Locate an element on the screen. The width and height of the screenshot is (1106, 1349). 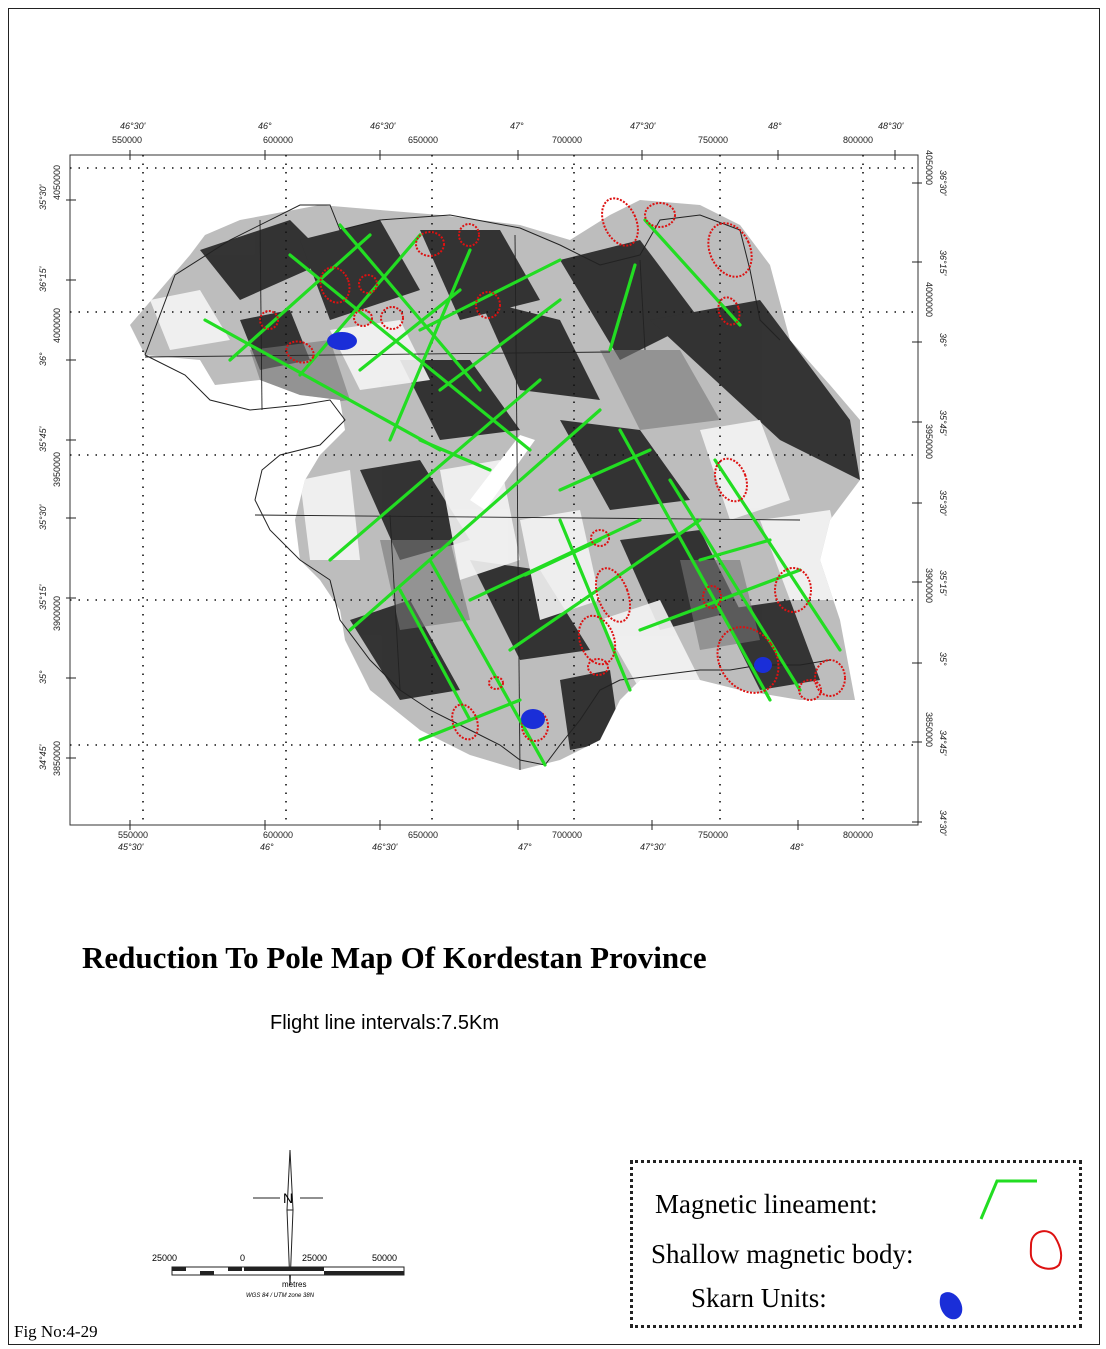
top-lon-label: 48° is located at coordinates (775, 126).